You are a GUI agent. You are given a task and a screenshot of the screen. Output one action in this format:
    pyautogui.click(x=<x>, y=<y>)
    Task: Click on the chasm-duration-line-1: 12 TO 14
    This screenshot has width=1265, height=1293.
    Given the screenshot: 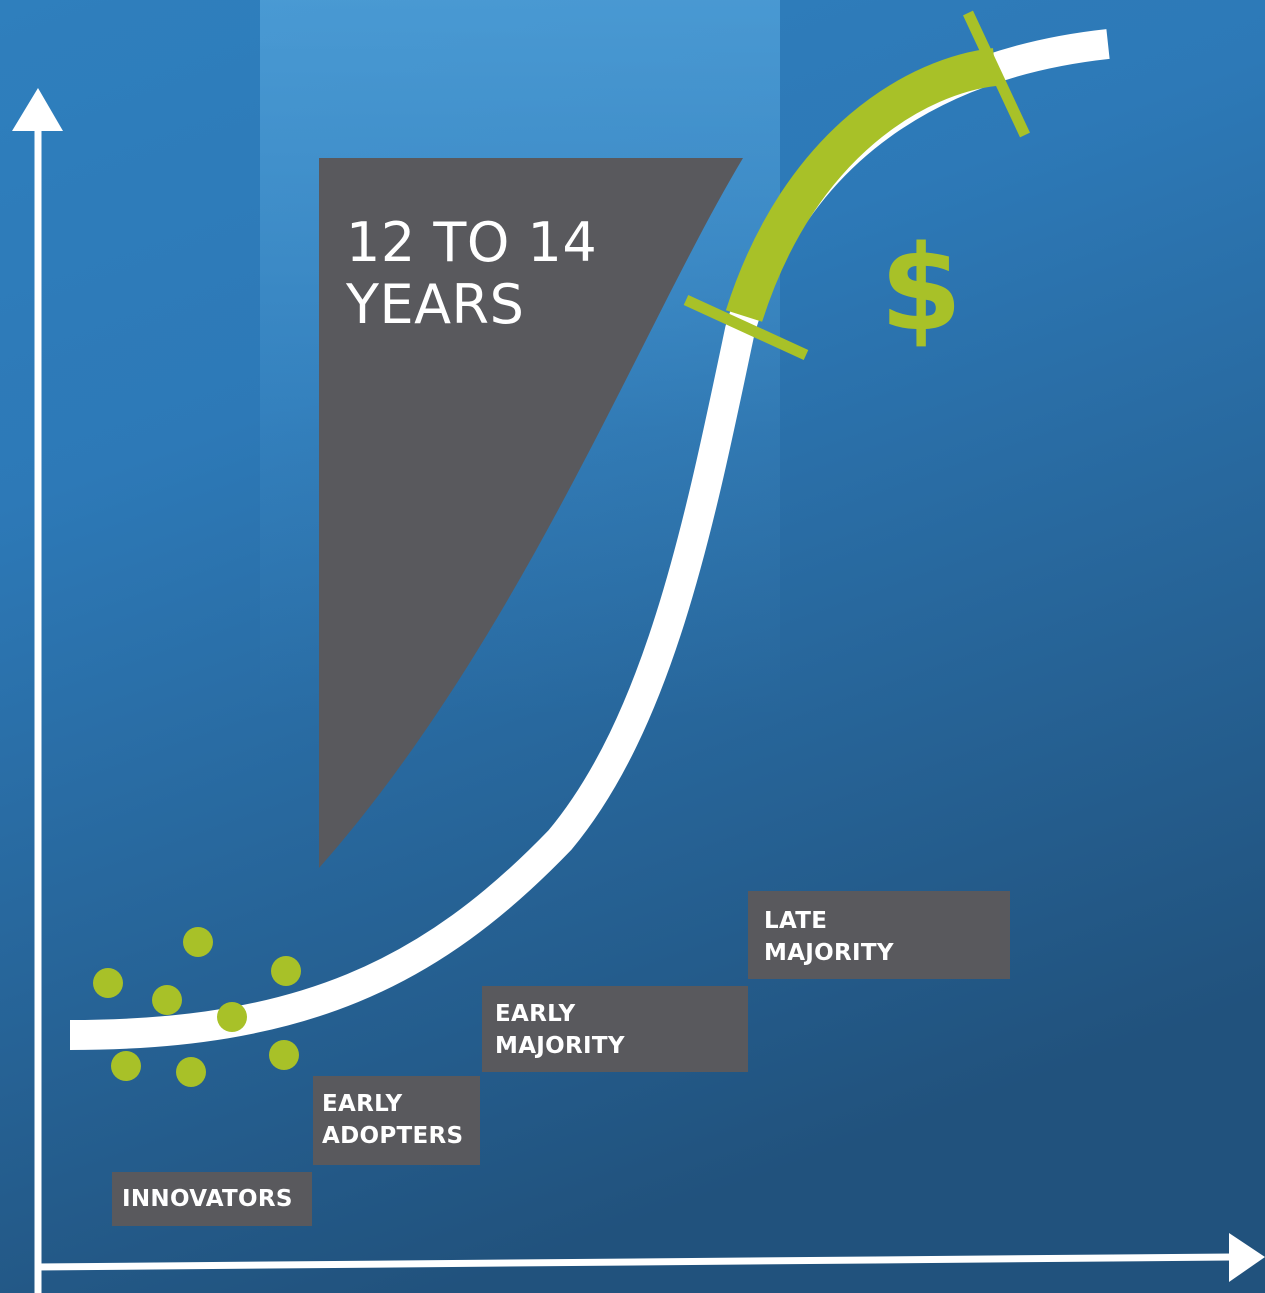 What is the action you would take?
    pyautogui.click(x=472, y=242)
    